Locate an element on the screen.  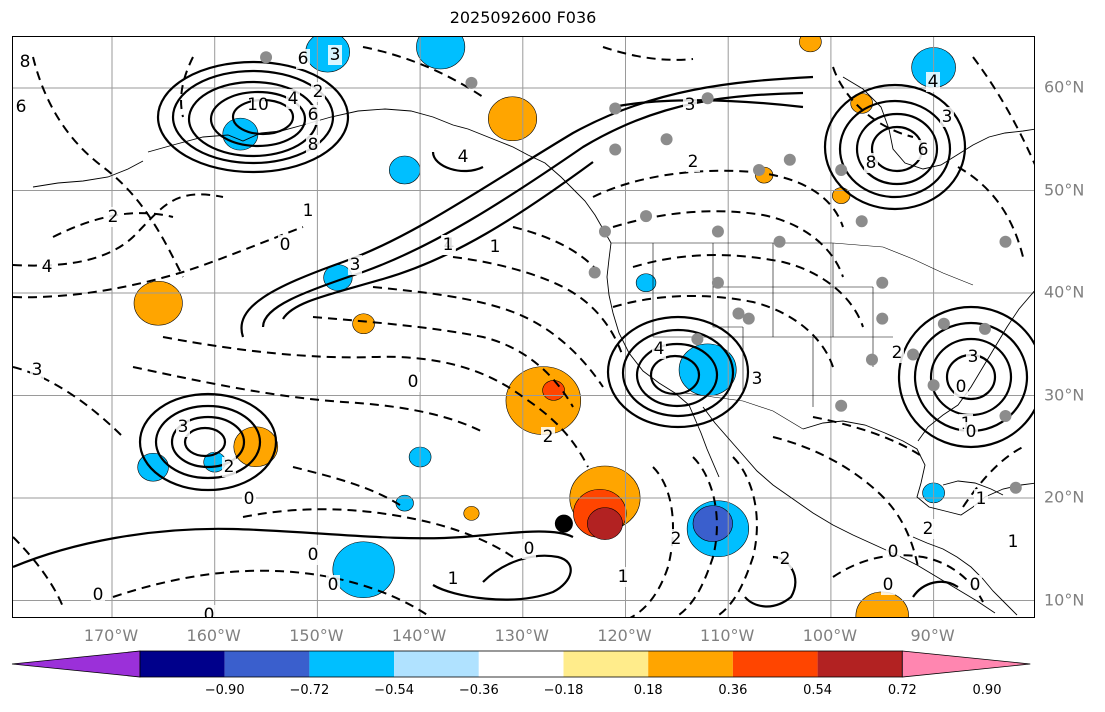
contour-label: 10 is located at coordinates (258, 105).